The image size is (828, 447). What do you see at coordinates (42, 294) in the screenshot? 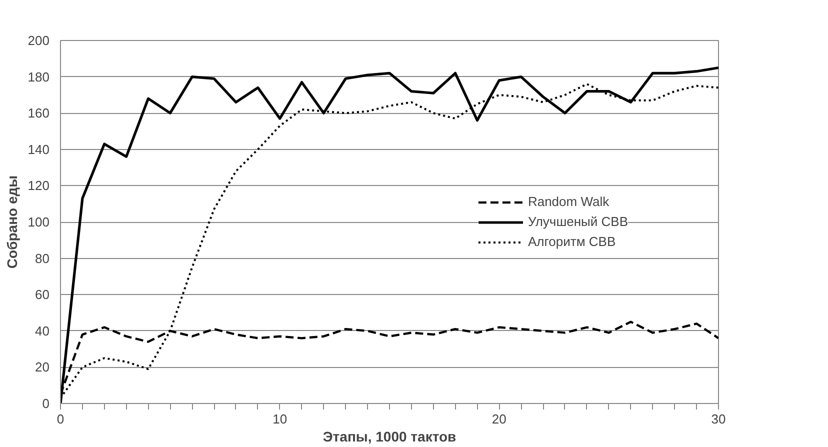
I see `y-tick-label: 60` at bounding box center [42, 294].